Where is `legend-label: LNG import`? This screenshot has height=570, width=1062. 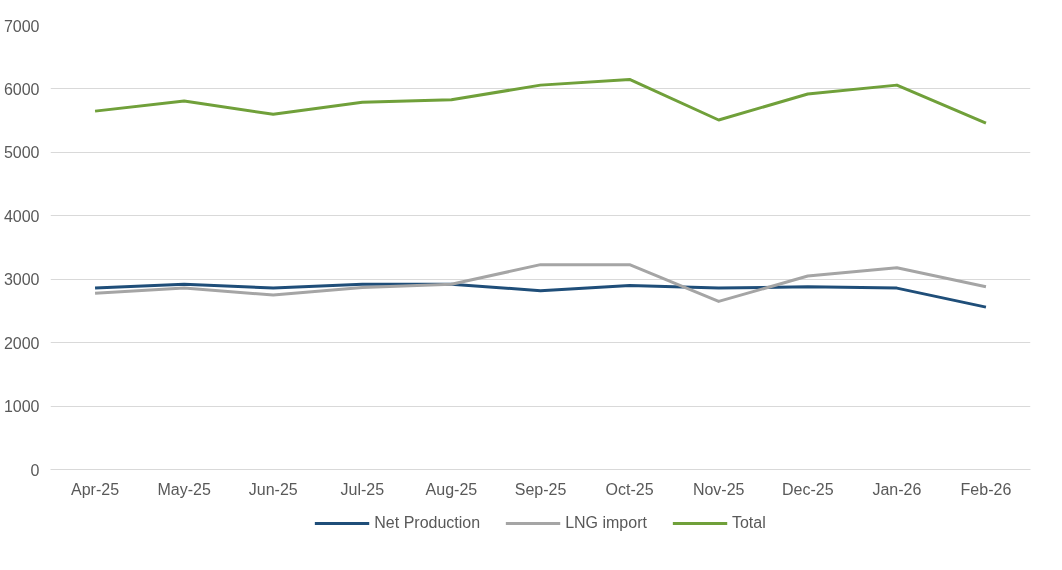 legend-label: LNG import is located at coordinates (606, 522).